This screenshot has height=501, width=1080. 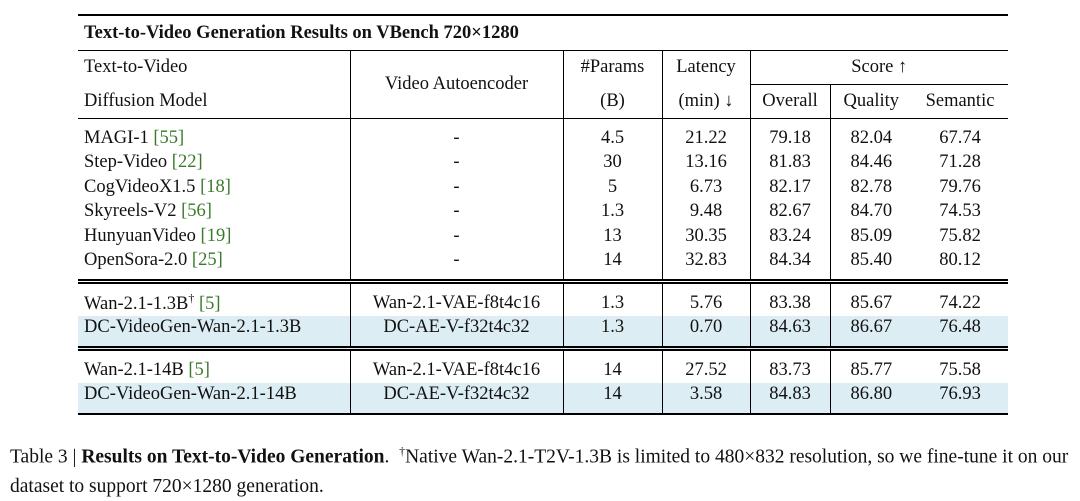 What do you see at coordinates (214, 134) in the screenshot?
I see `model-cell: MAGI-1 [55]` at bounding box center [214, 134].